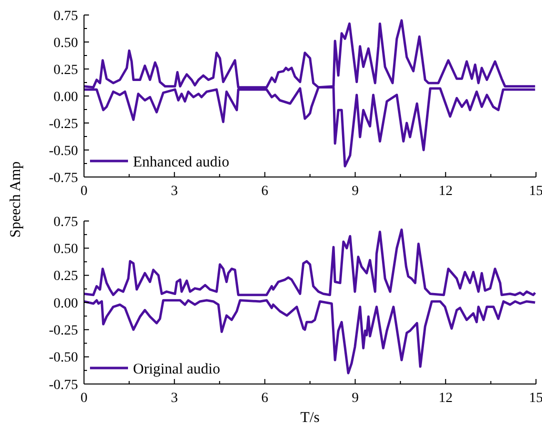 Image resolution: width=542 pixels, height=433 pixels. I want to click on legend-label: Enhanced audio, so click(181, 162).